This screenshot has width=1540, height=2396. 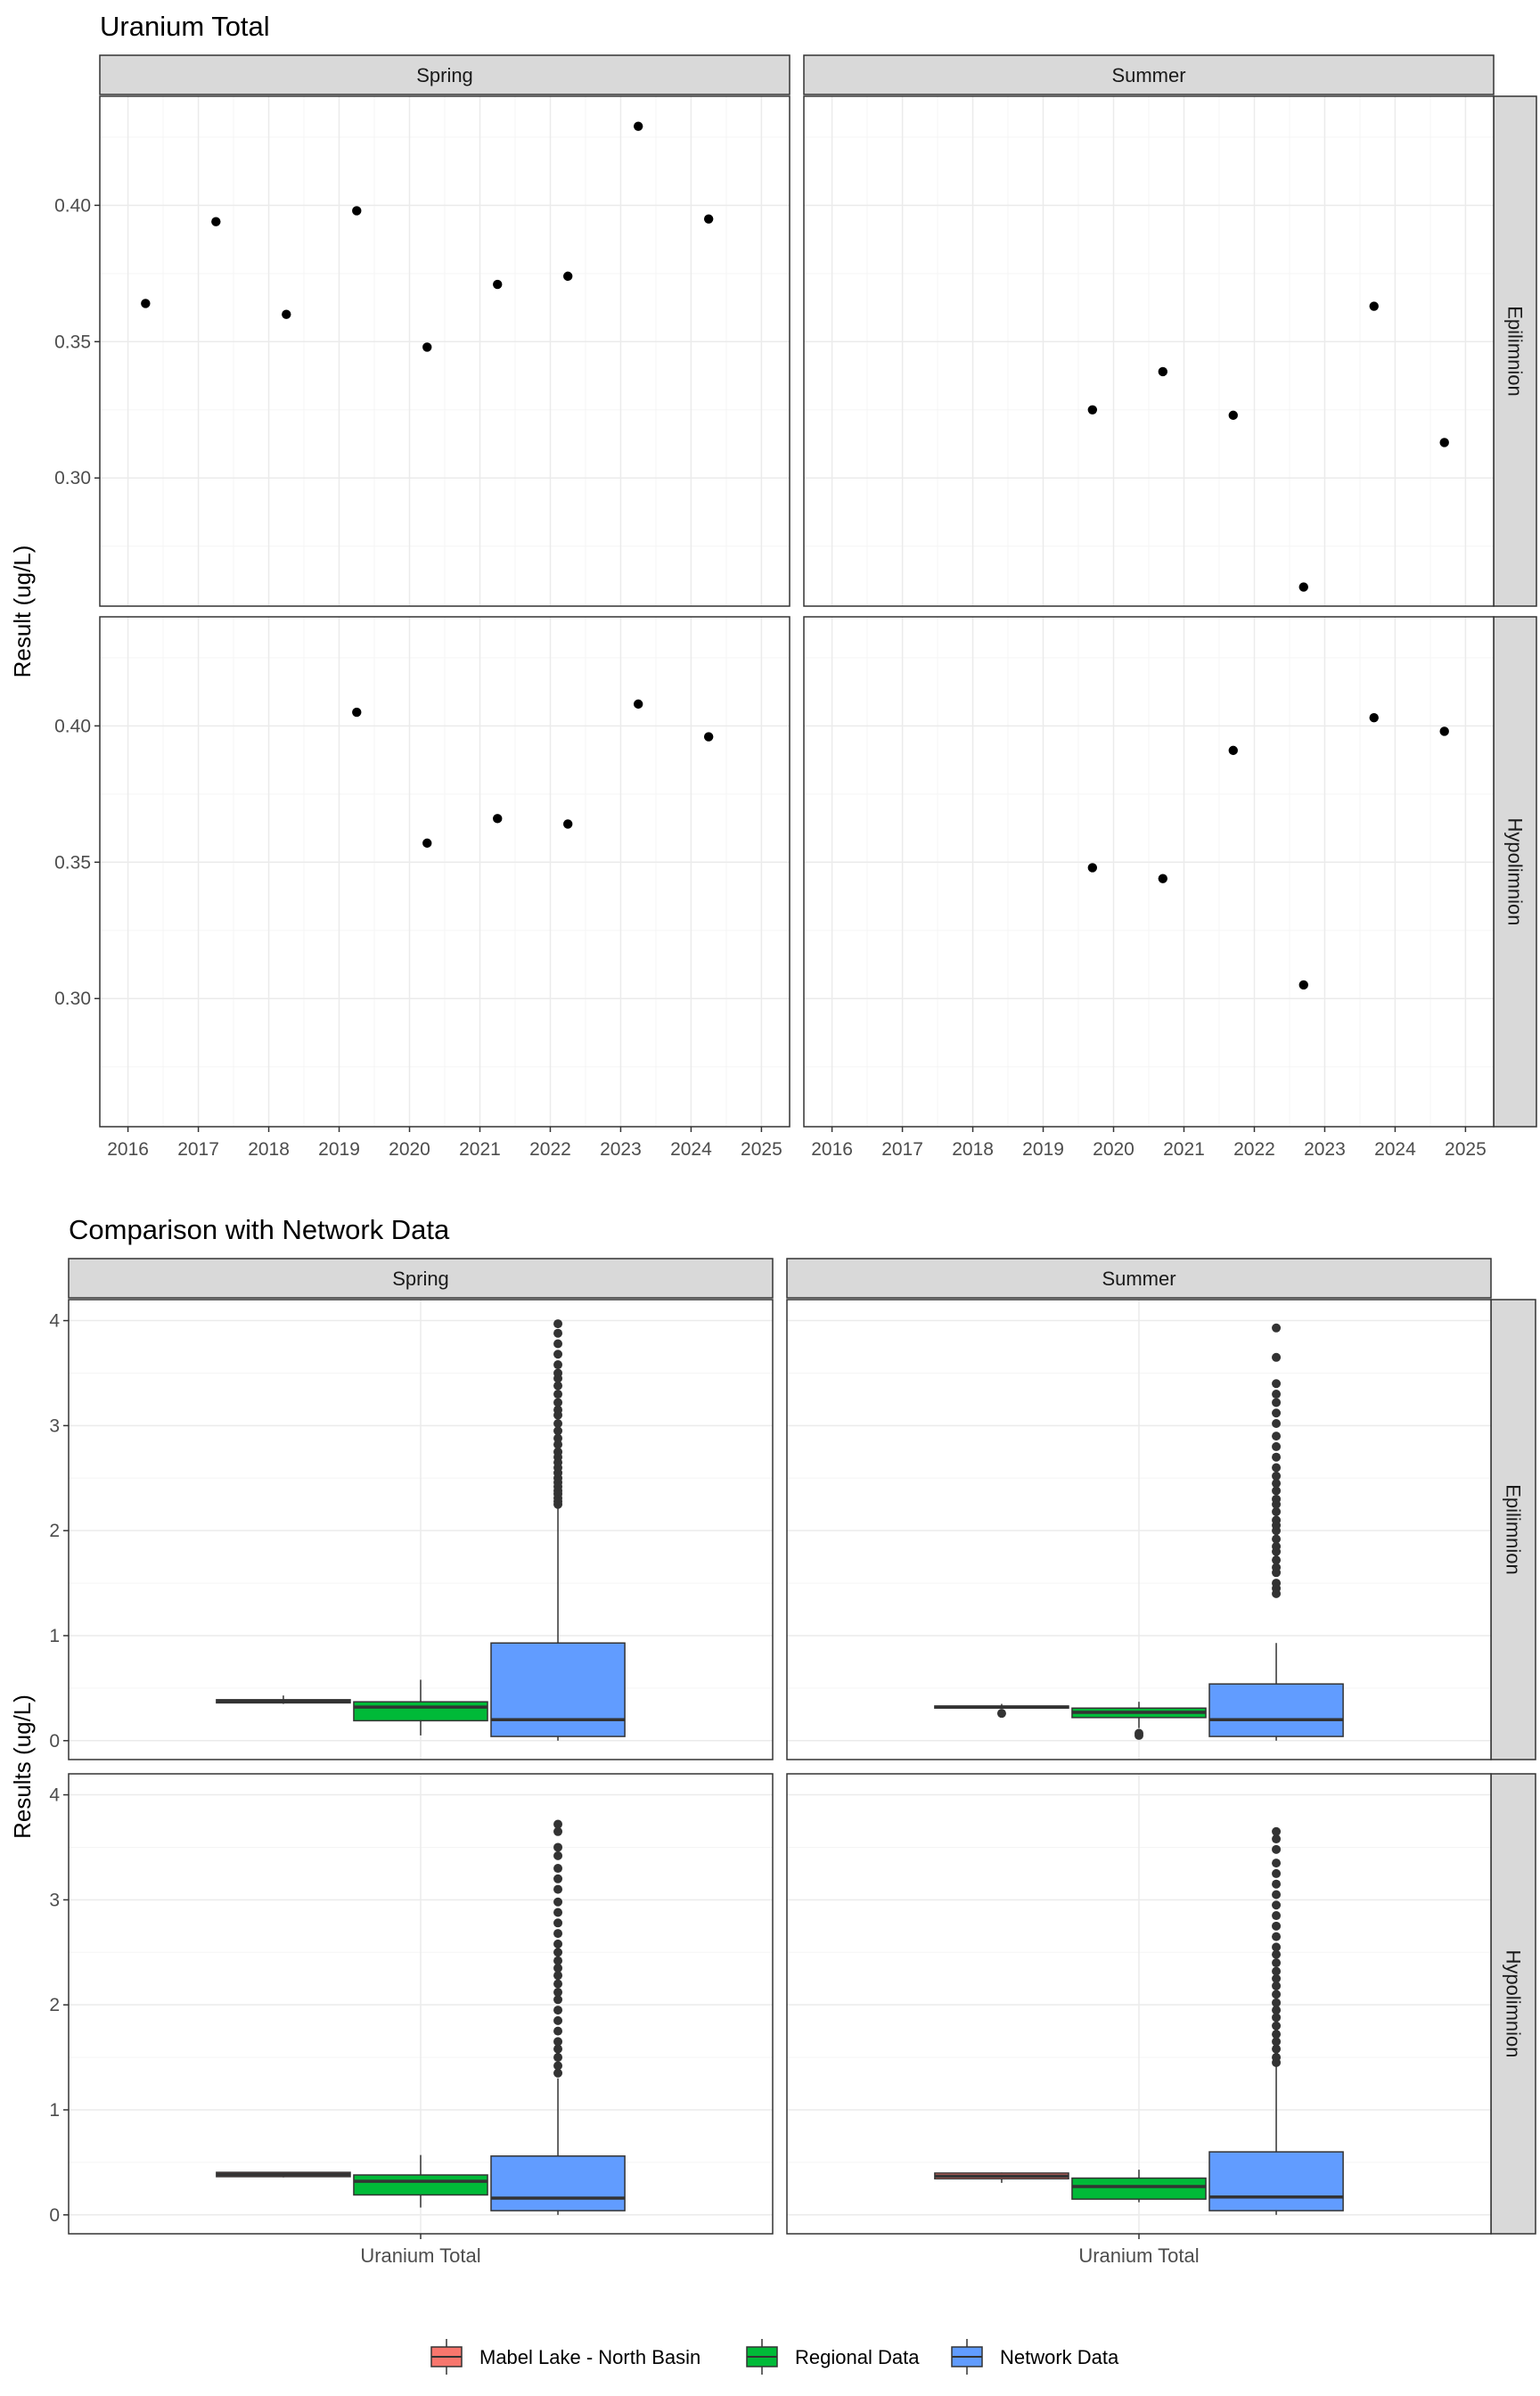 I want to click on x-tick-label: 2017, so click(x=198, y=1149).